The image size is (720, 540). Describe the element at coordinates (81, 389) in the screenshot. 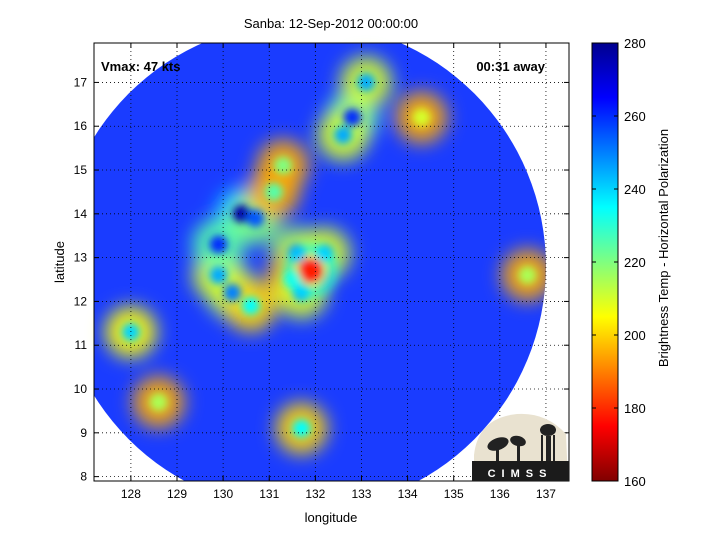

I see `y-tick-label: 10` at that location.